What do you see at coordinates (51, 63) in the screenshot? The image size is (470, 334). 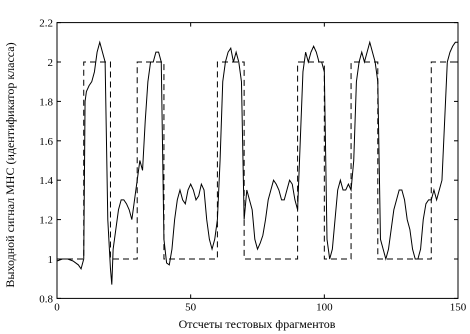 I see `y-tick-label: 2` at bounding box center [51, 63].